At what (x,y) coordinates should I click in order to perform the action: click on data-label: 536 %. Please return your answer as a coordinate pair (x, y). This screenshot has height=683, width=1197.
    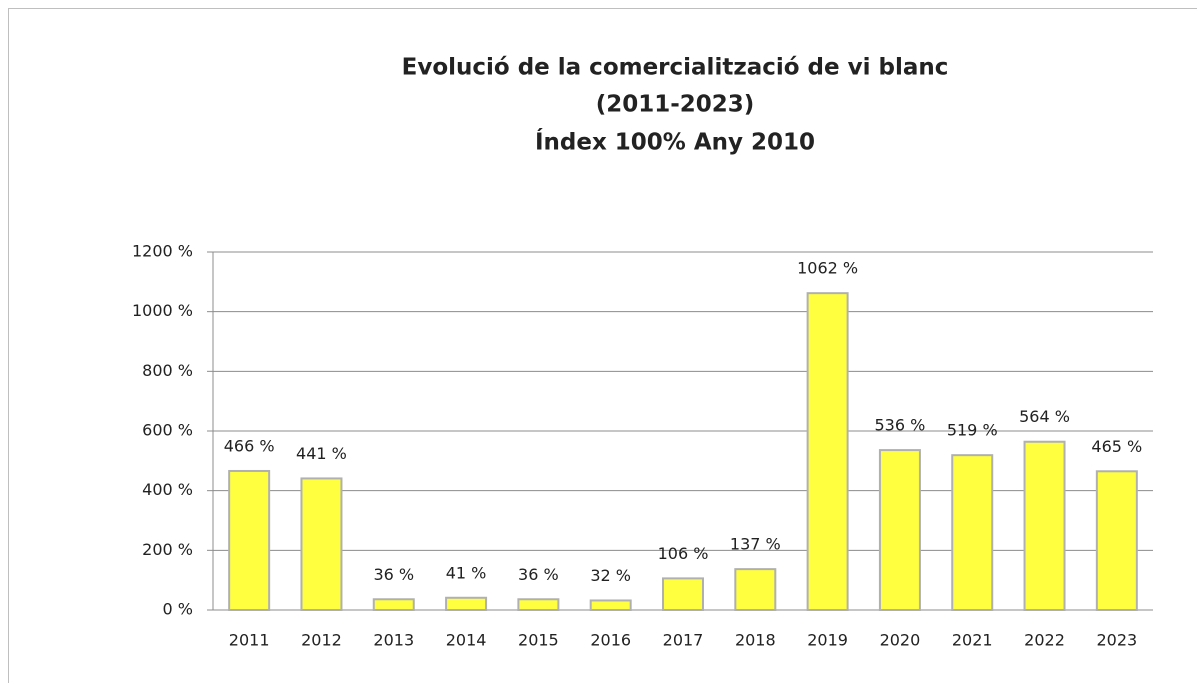
    Looking at the image, I should click on (900, 425).